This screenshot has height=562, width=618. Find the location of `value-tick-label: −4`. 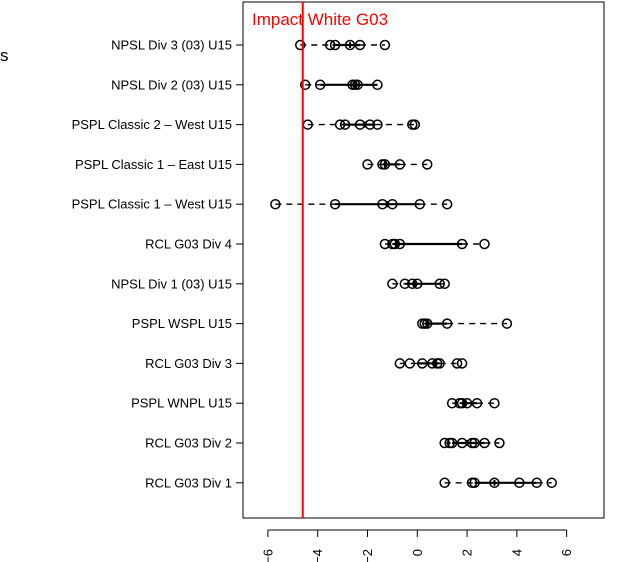

value-tick-label: −4 is located at coordinates (317, 555).